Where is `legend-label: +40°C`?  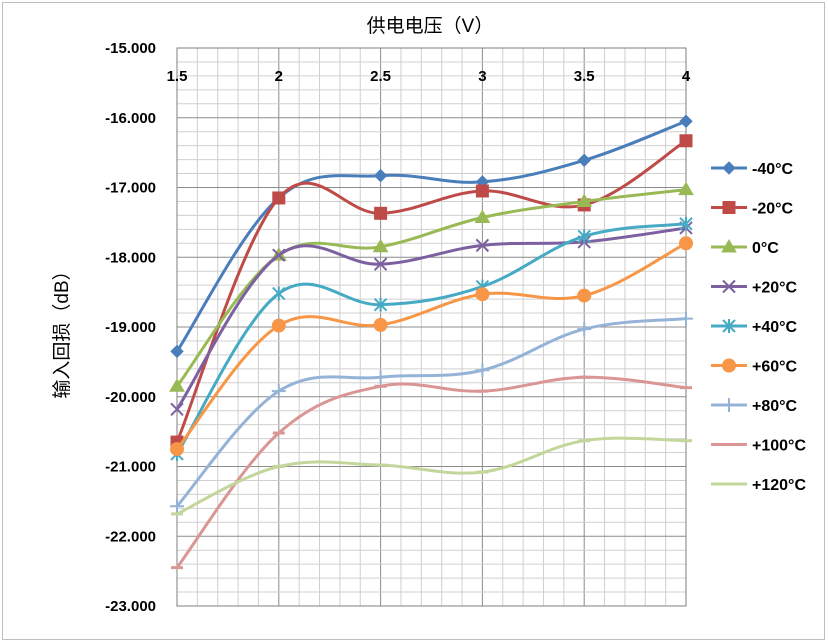 legend-label: +40°C is located at coordinates (775, 327).